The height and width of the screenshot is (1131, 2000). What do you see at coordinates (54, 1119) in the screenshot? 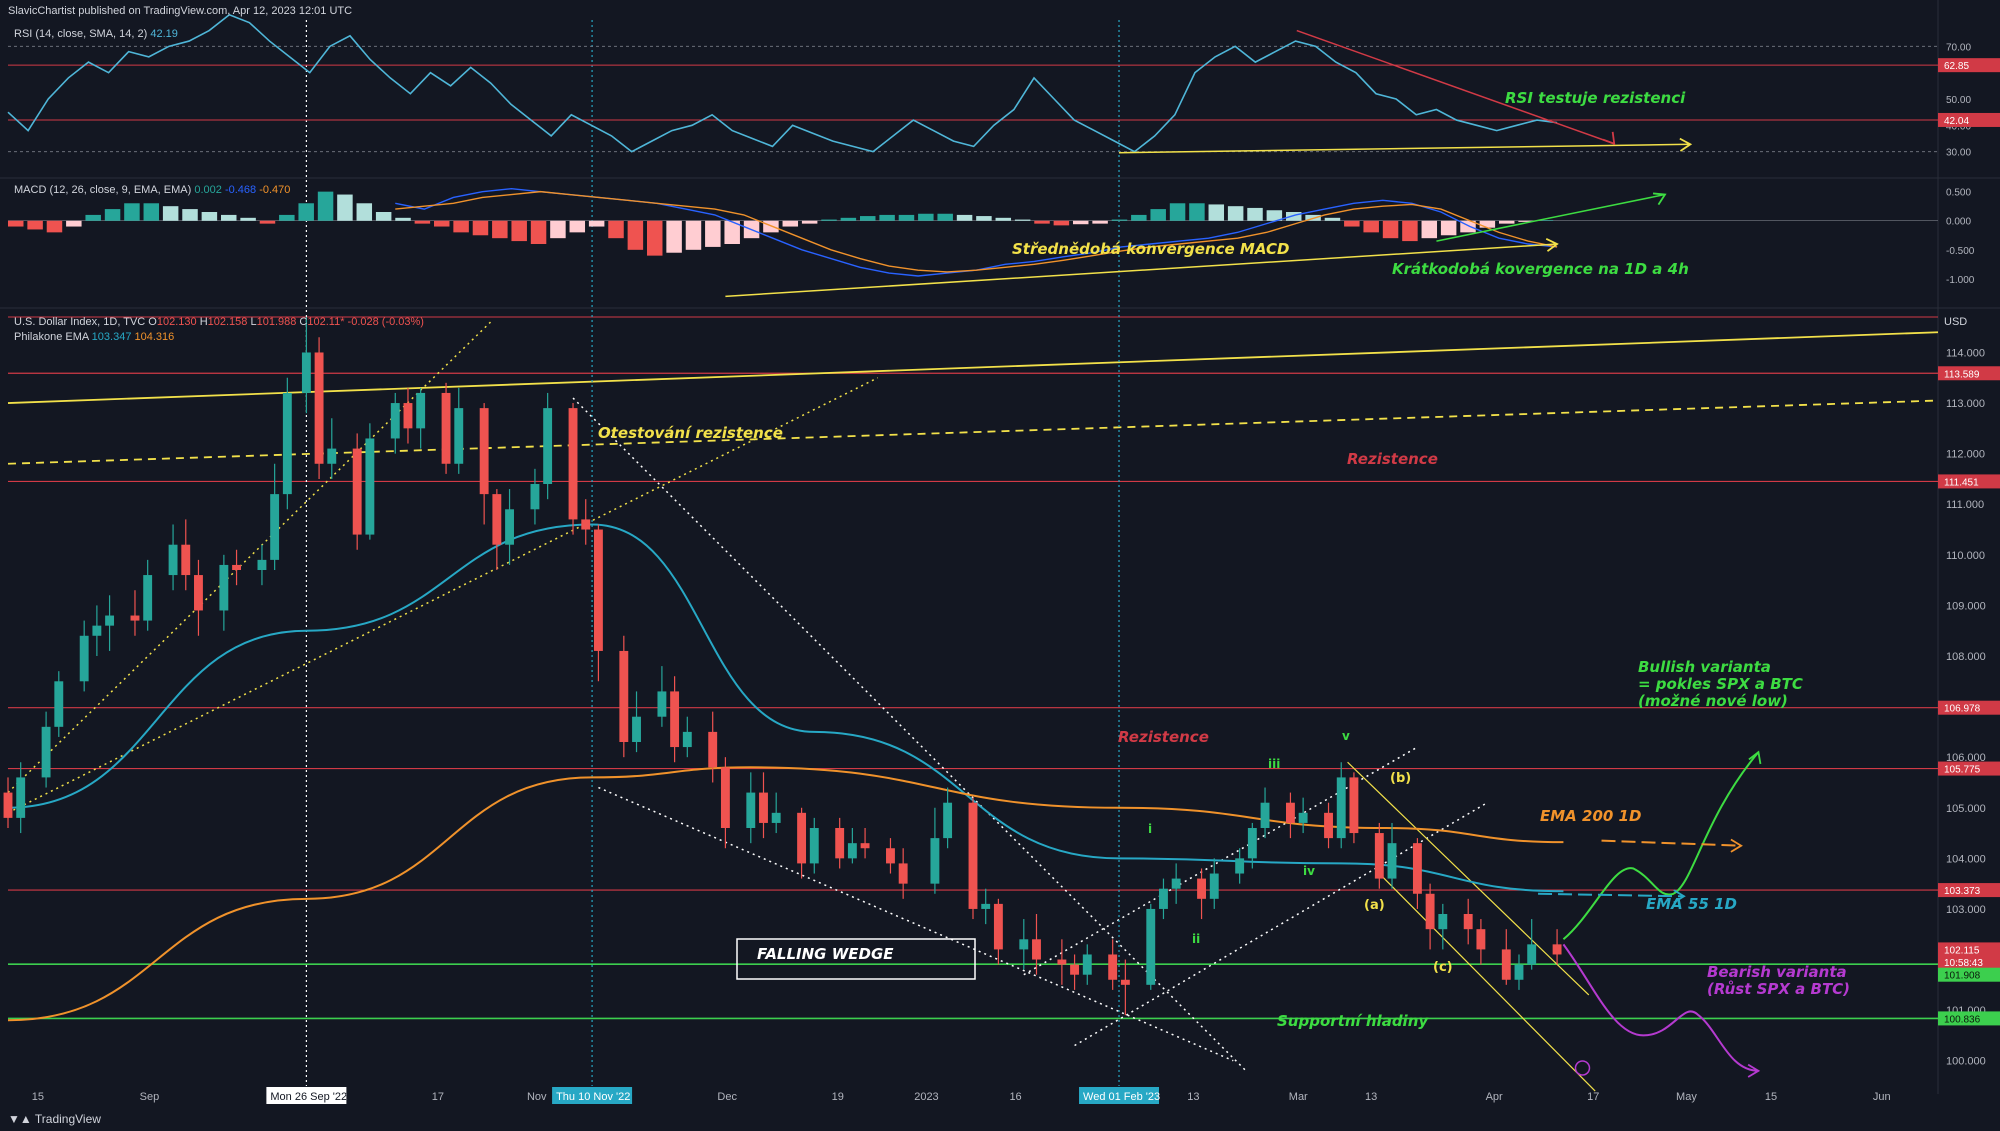
I see `footer-brand: ▼▲ TradingView` at bounding box center [54, 1119].